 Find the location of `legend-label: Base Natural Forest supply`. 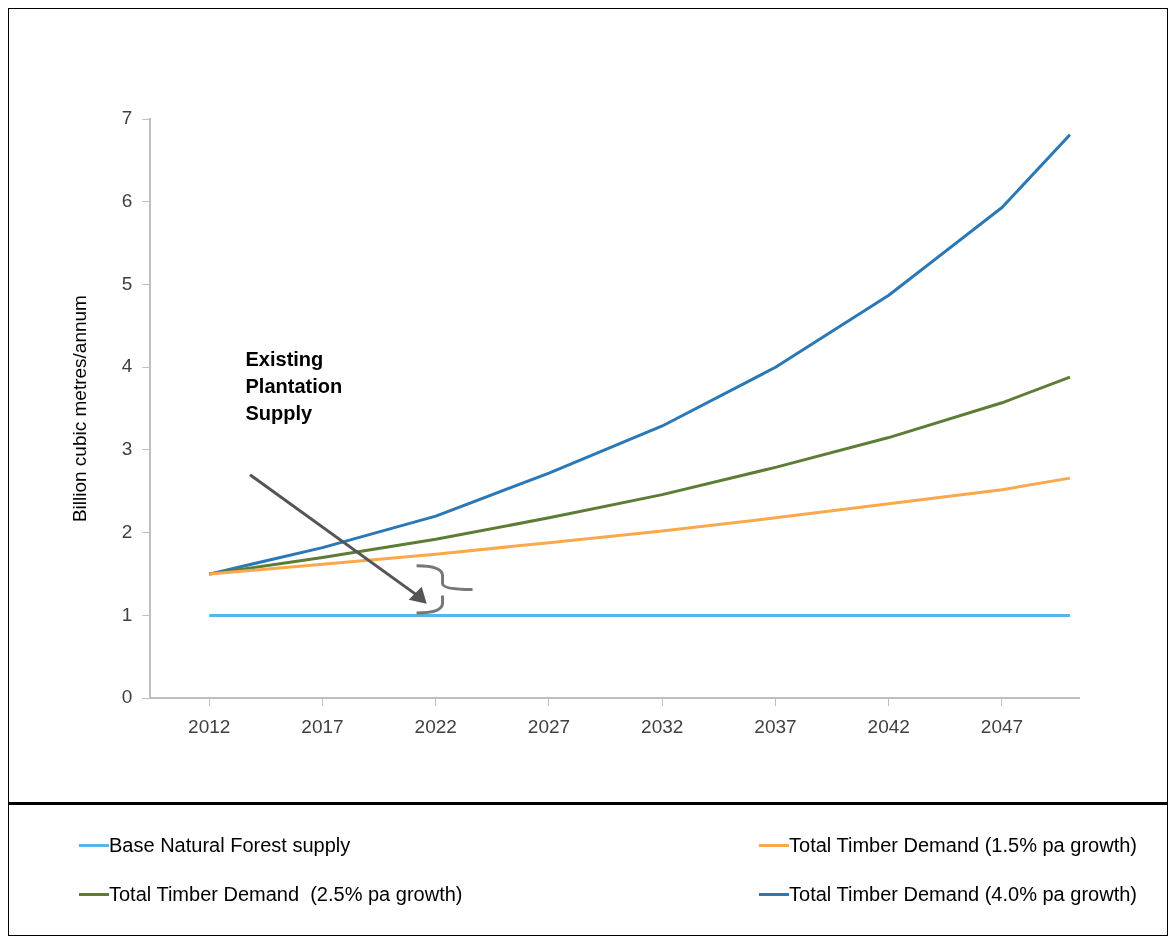

legend-label: Base Natural Forest supply is located at coordinates (230, 845).